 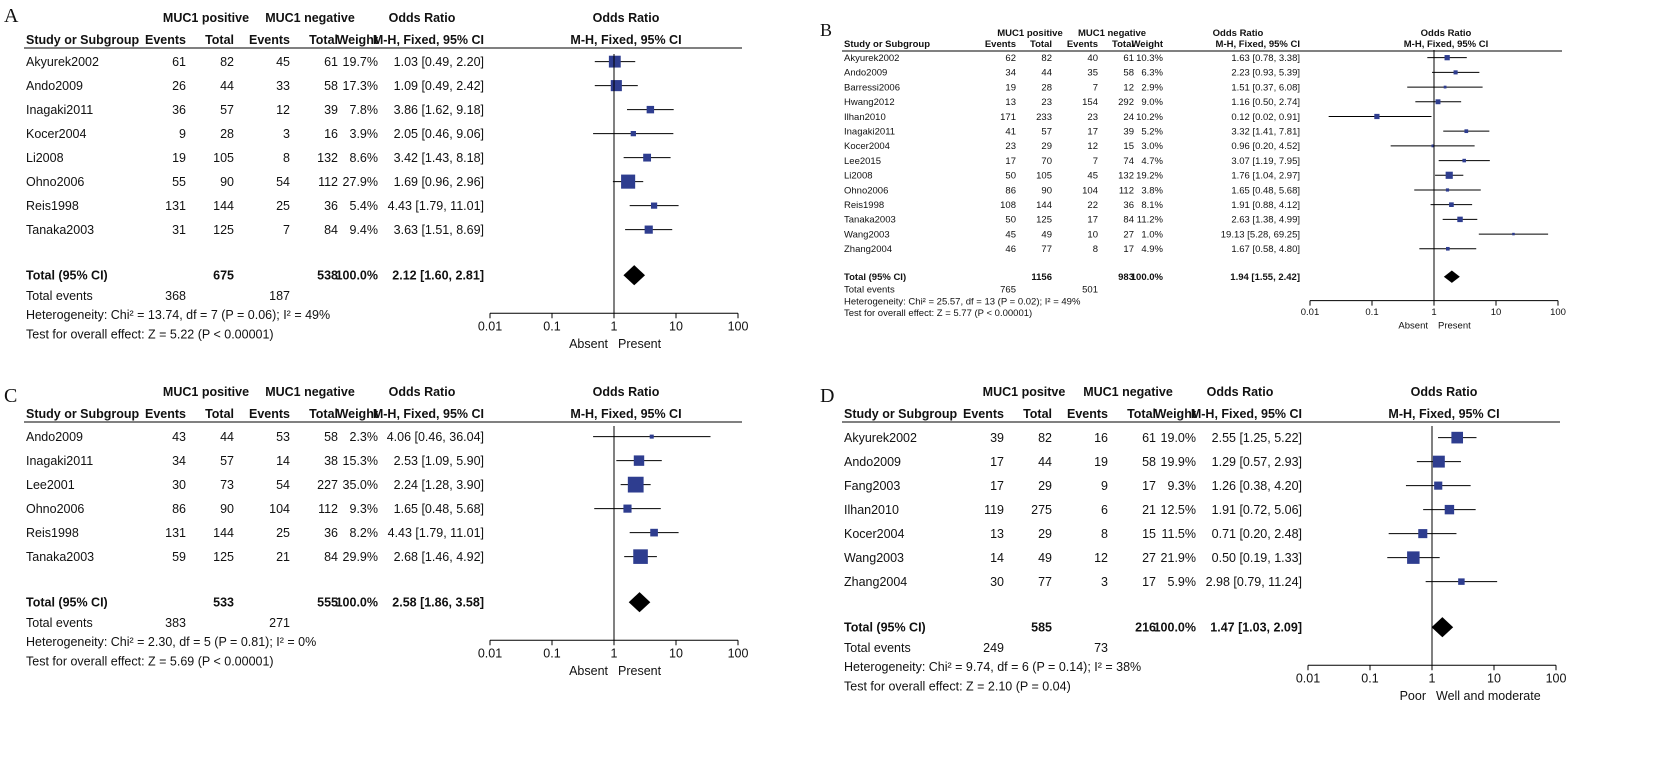 What do you see at coordinates (1265, 117) in the screenshot?
I see `odds-ratio-ci-value: 0.12 [0.02, 0.91]` at bounding box center [1265, 117].